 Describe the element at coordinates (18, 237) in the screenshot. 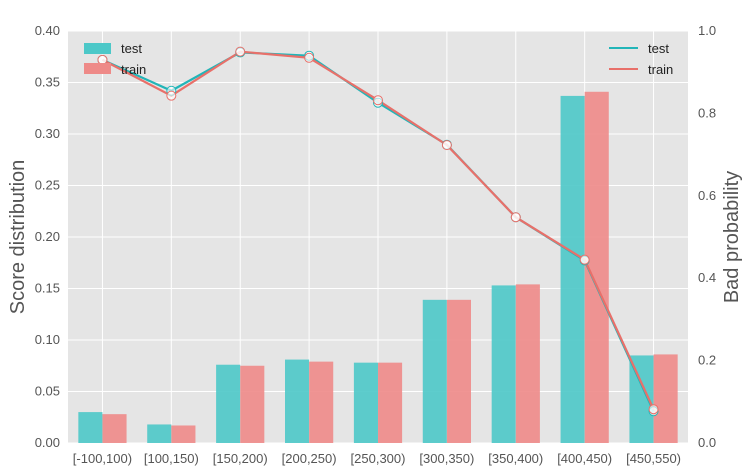

I see `y-axis-label: Score distribution` at that location.